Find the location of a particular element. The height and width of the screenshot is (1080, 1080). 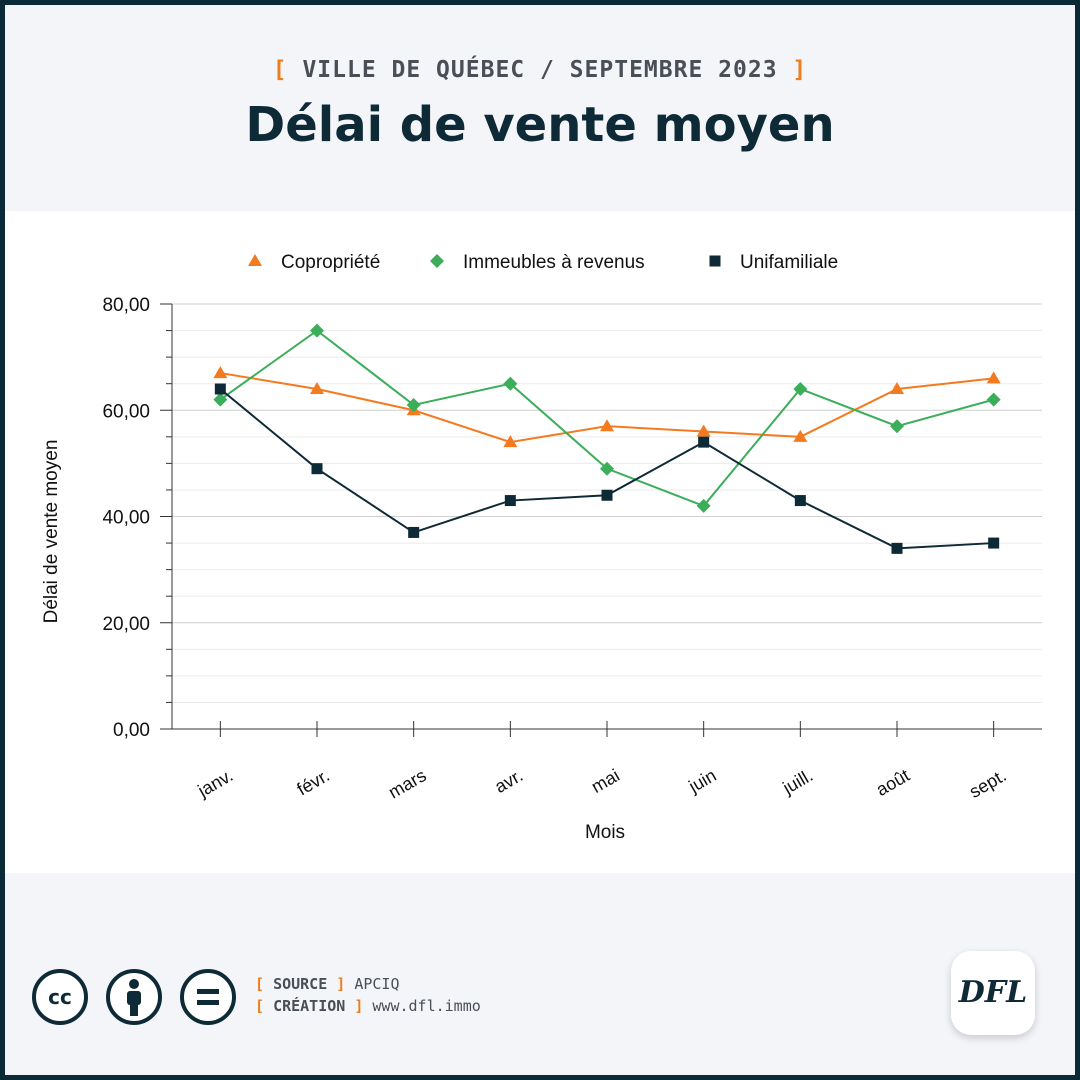

dfl-logo: DFL is located at coordinates (993, 993).